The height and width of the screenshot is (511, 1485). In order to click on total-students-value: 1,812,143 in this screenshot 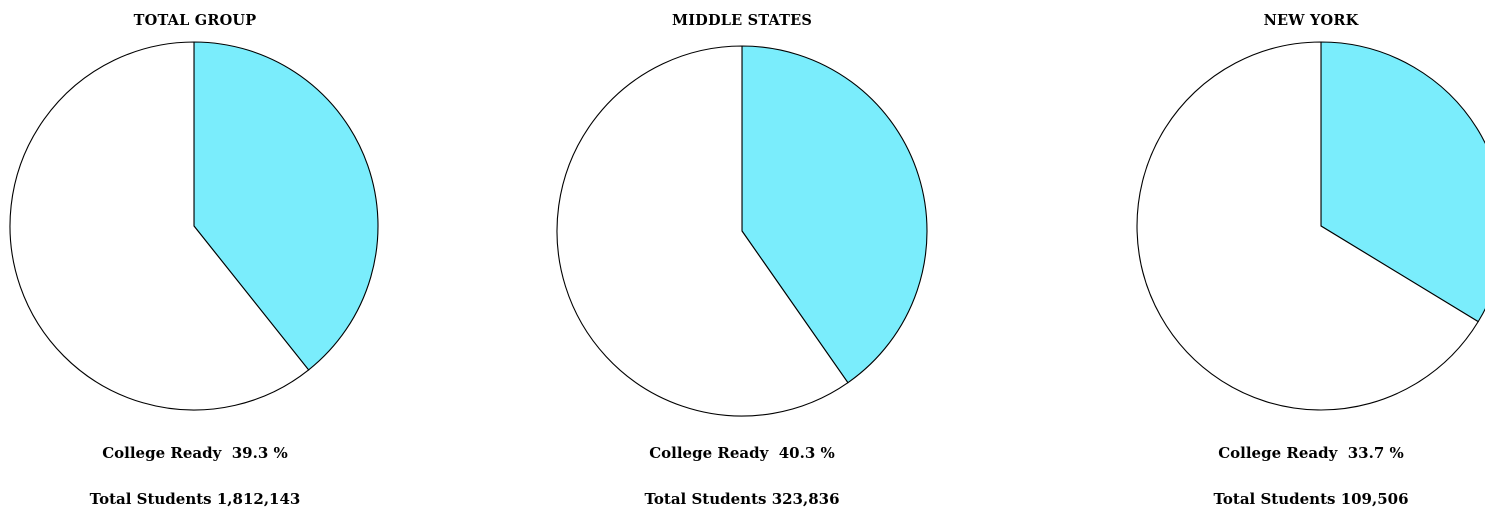, I will do `click(258, 499)`.